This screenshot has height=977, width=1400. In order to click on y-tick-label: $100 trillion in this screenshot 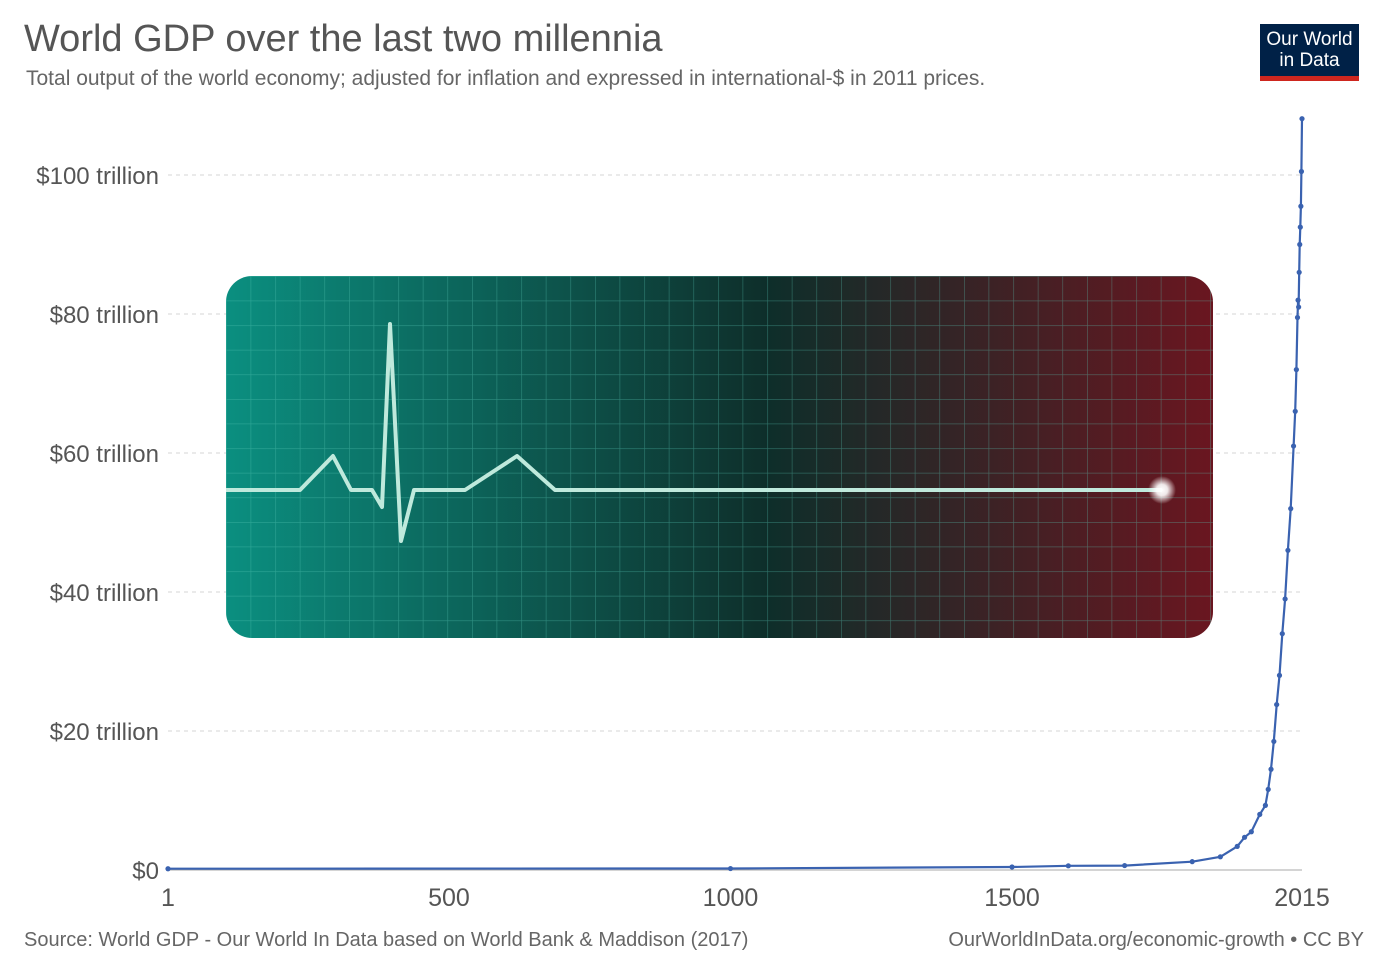, I will do `click(97, 176)`.